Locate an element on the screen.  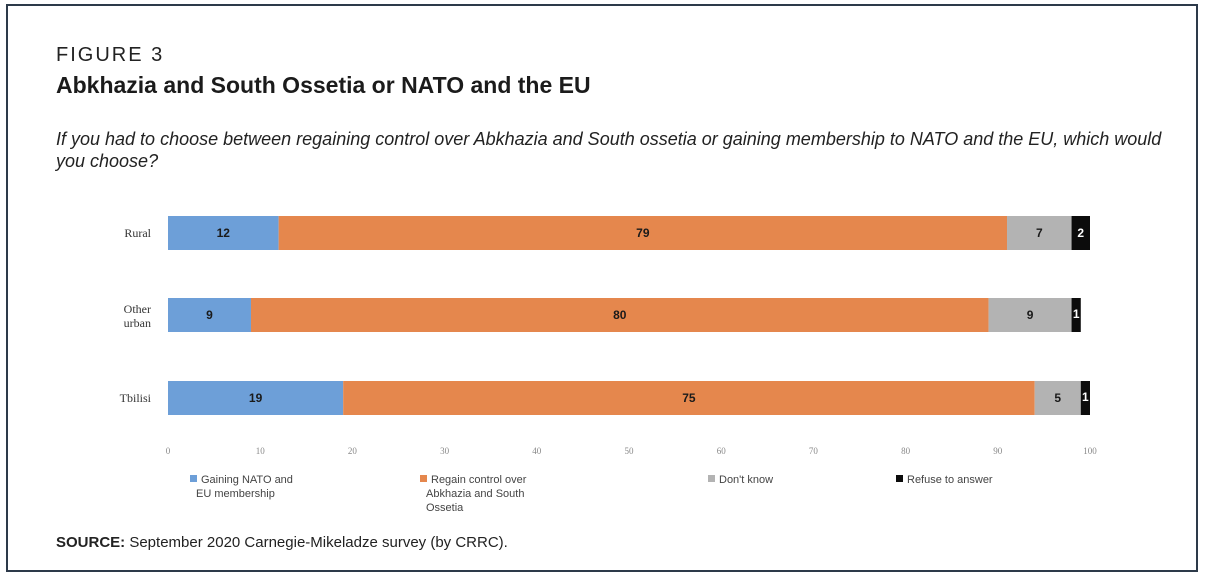
value-label-tbilisi-refuse-to-answer: 1 is located at coordinates (1085, 397).